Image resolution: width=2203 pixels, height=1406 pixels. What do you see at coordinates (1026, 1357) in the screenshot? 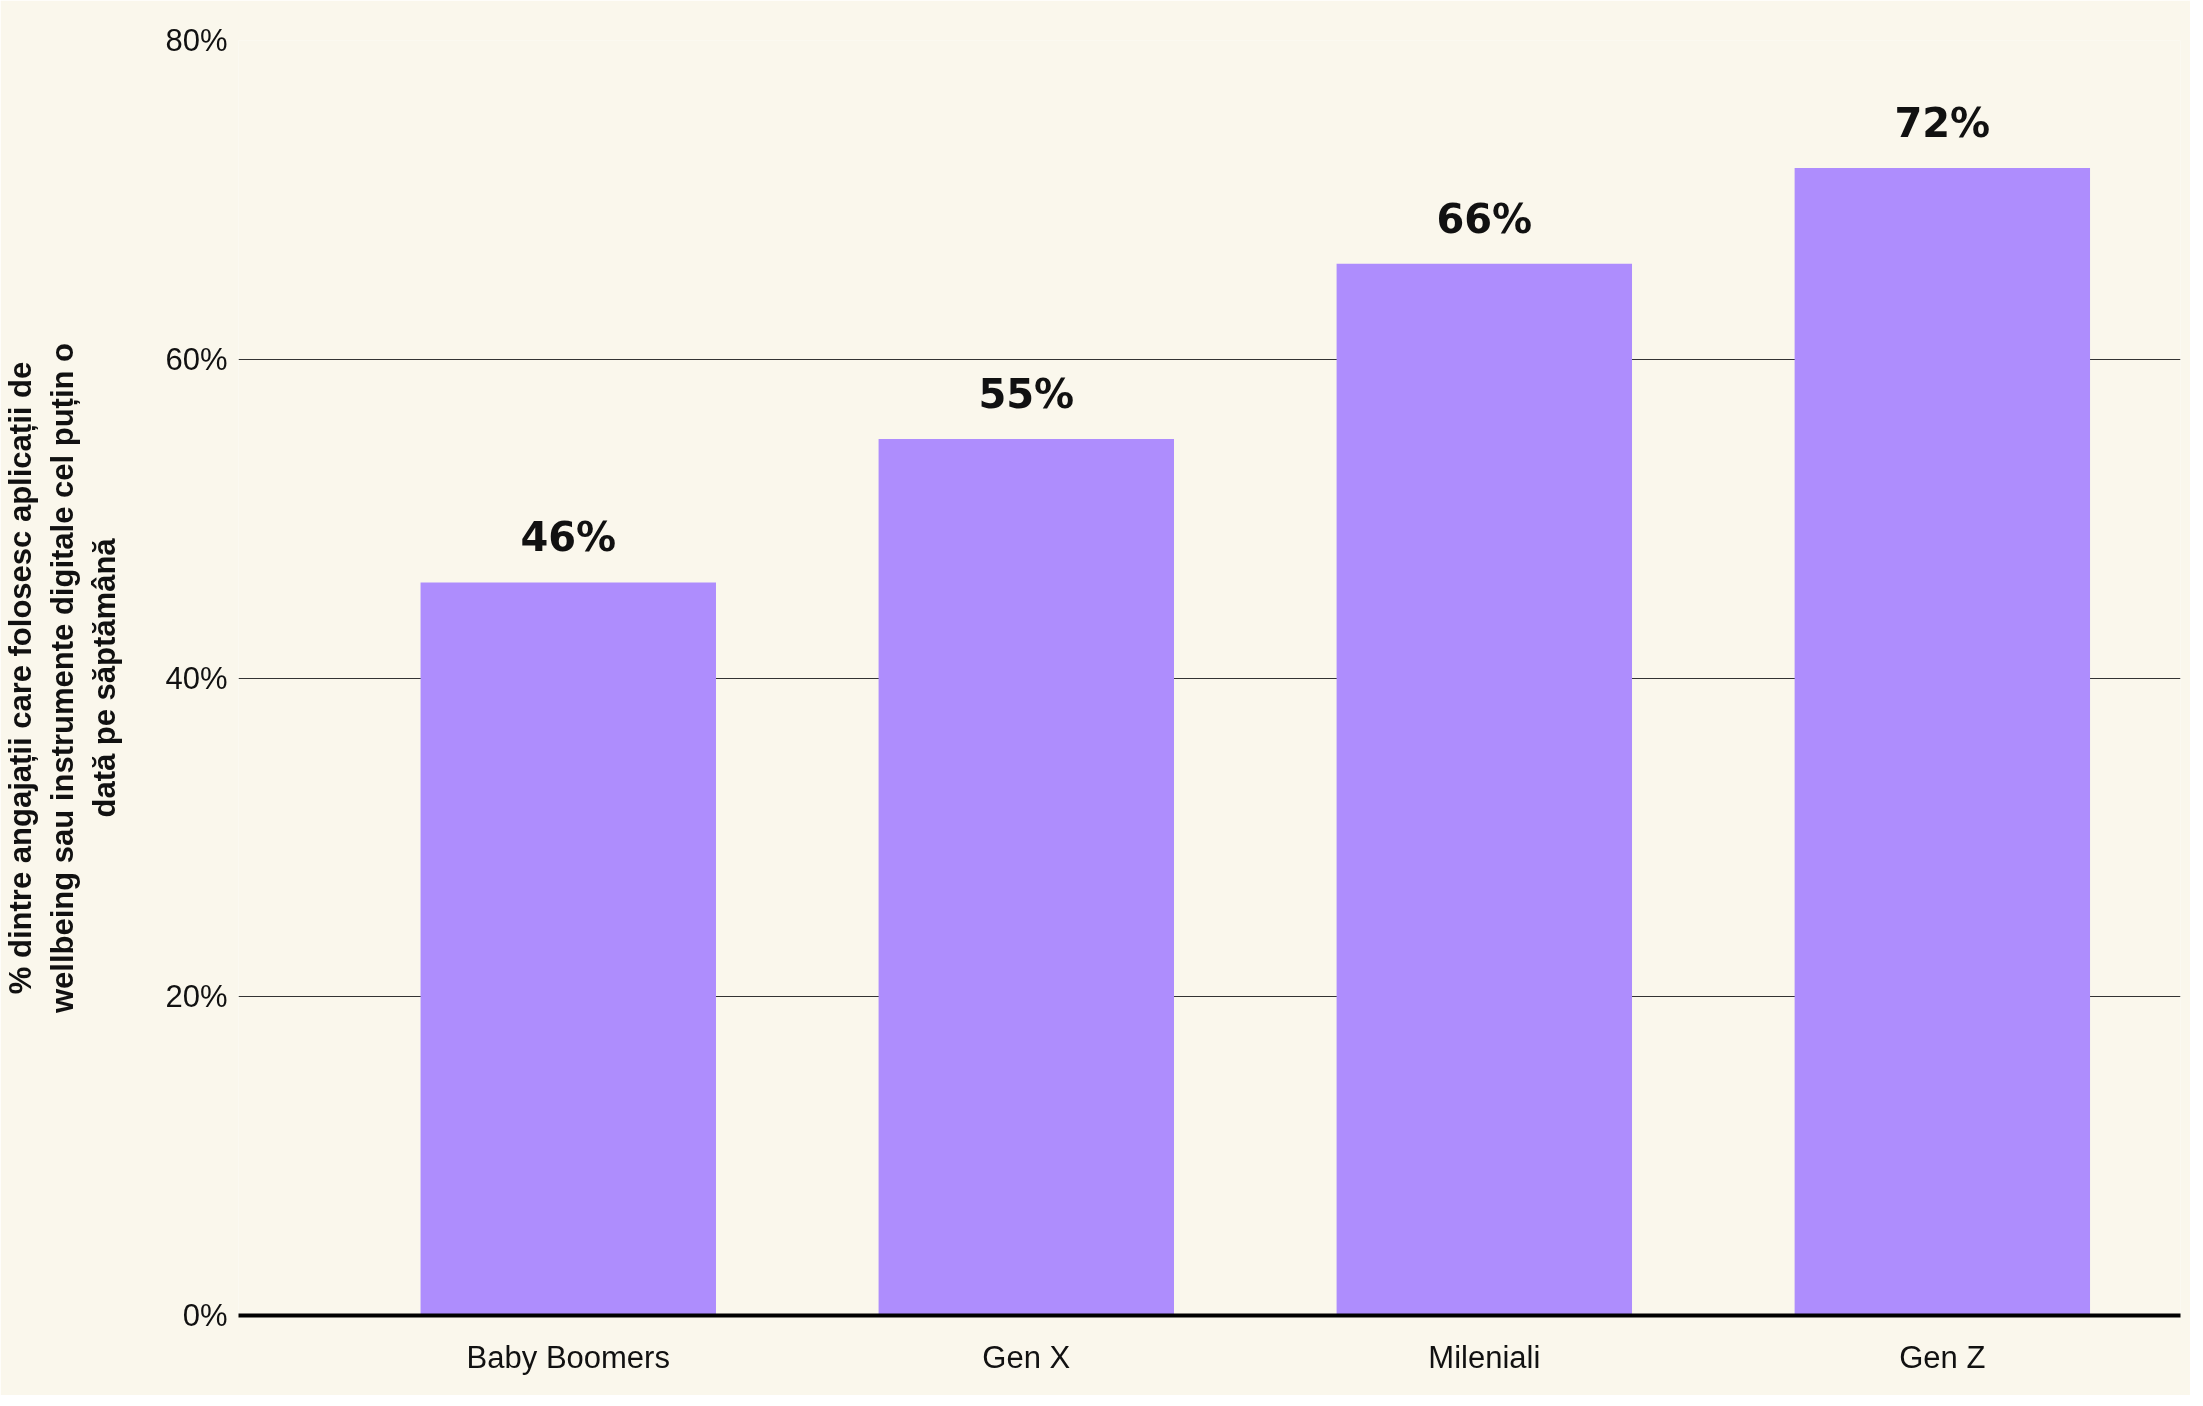
I see `x-tick-label: Gen X` at bounding box center [1026, 1357].